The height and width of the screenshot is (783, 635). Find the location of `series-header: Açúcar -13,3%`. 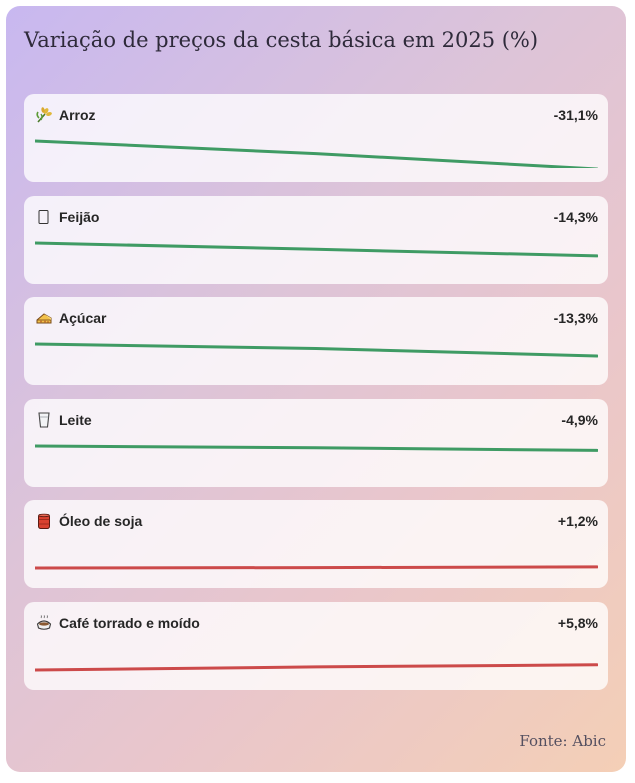

series-header: Açúcar -13,3% is located at coordinates (316, 318).